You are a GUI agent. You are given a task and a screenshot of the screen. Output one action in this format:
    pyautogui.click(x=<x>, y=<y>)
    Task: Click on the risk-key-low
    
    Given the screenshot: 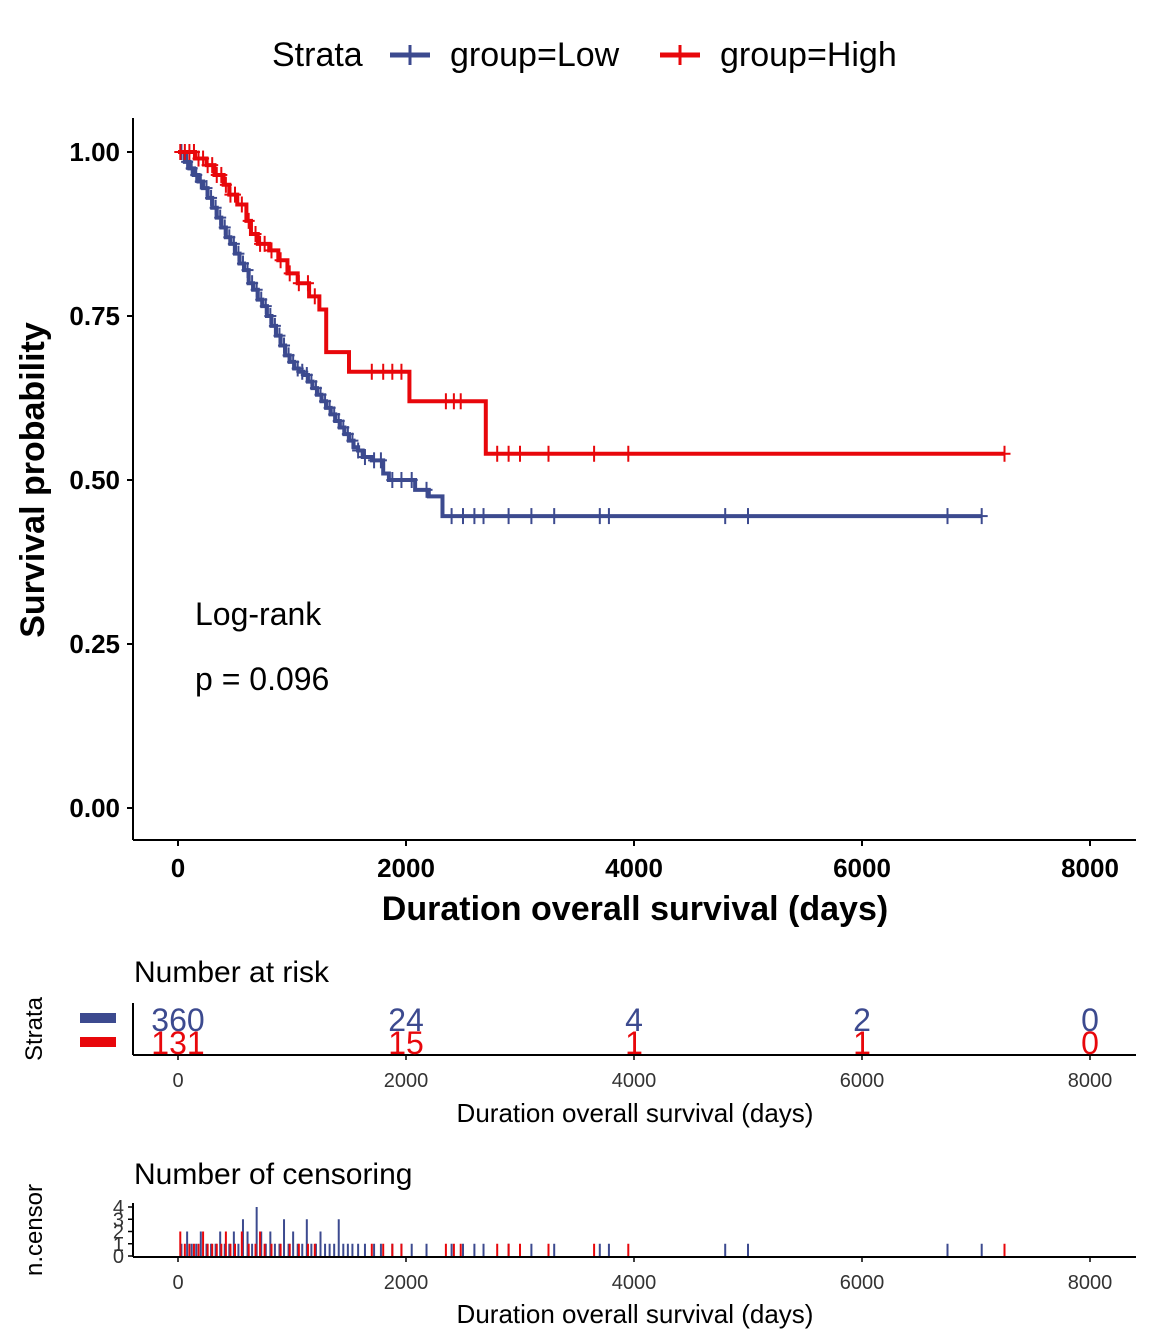 What is the action you would take?
    pyautogui.click(x=98, y=1018)
    